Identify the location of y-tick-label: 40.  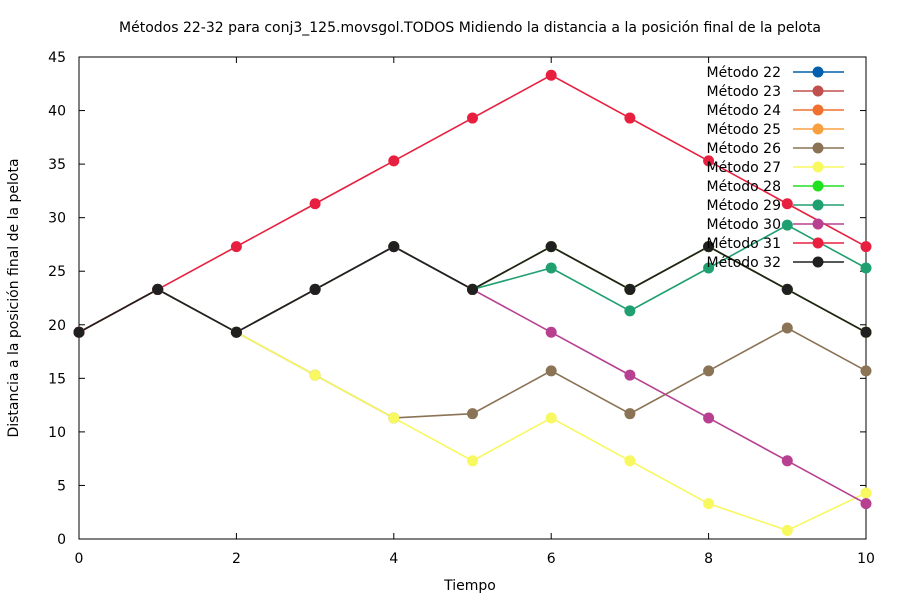
(57, 112).